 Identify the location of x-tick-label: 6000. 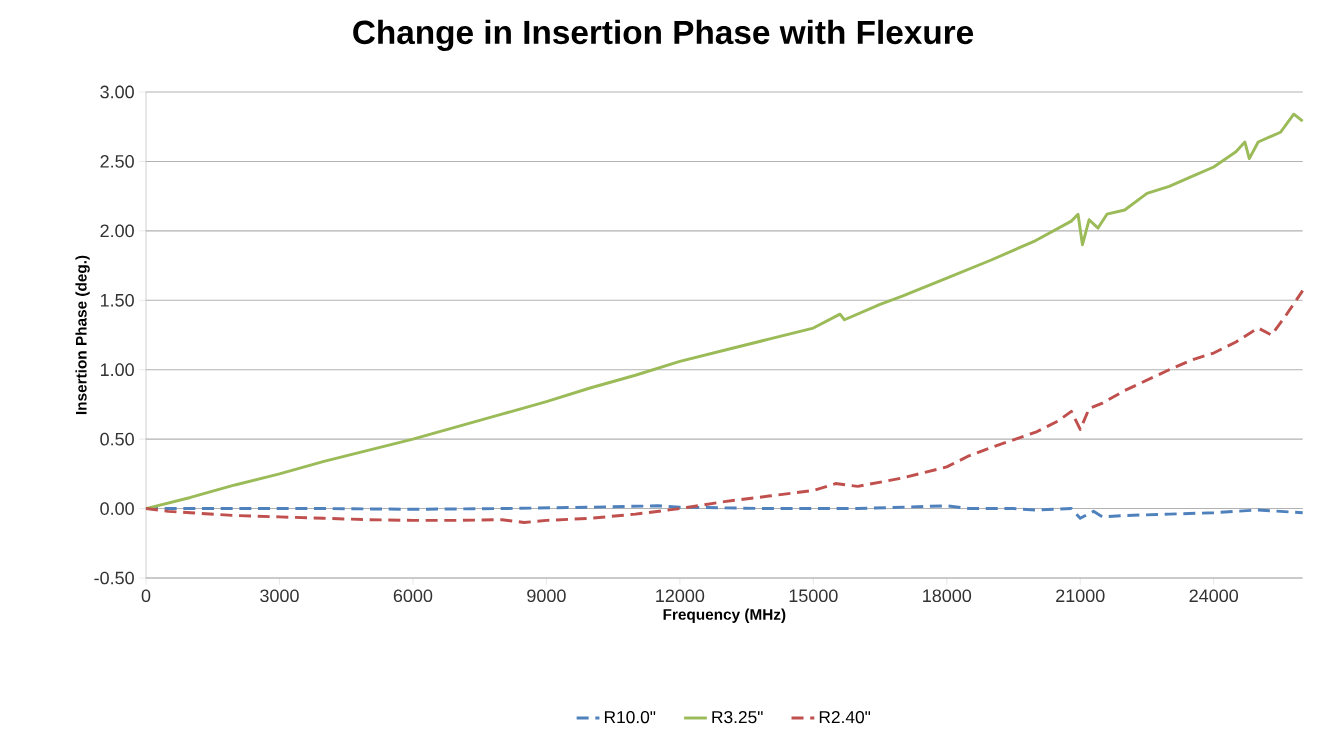
(413, 596).